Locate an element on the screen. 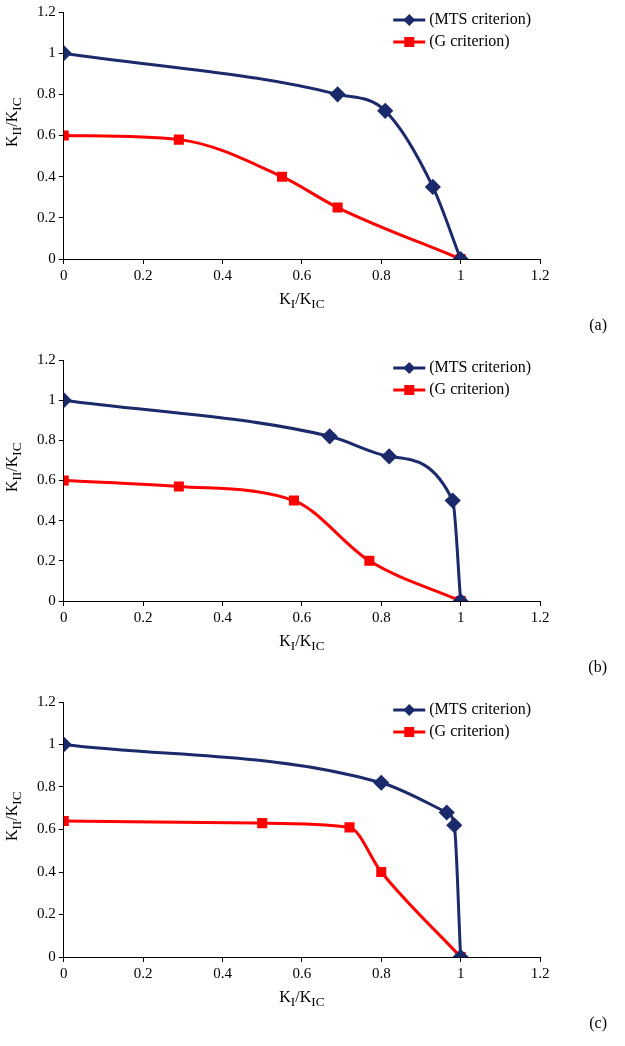 Image resolution: width=625 pixels, height=1046 pixels. text: (a) is located at coordinates (598, 325).